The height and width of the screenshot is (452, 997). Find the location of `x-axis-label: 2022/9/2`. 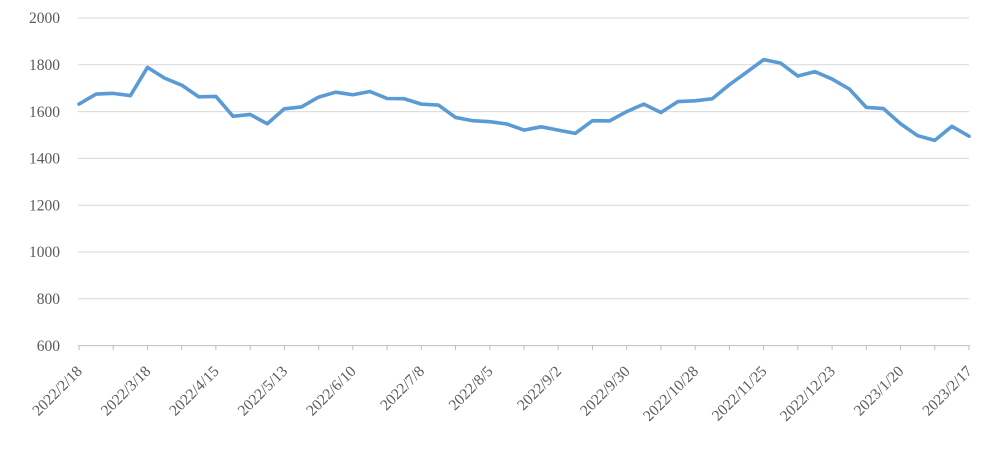

x-axis-label: 2022/9/2 is located at coordinates (539, 388).